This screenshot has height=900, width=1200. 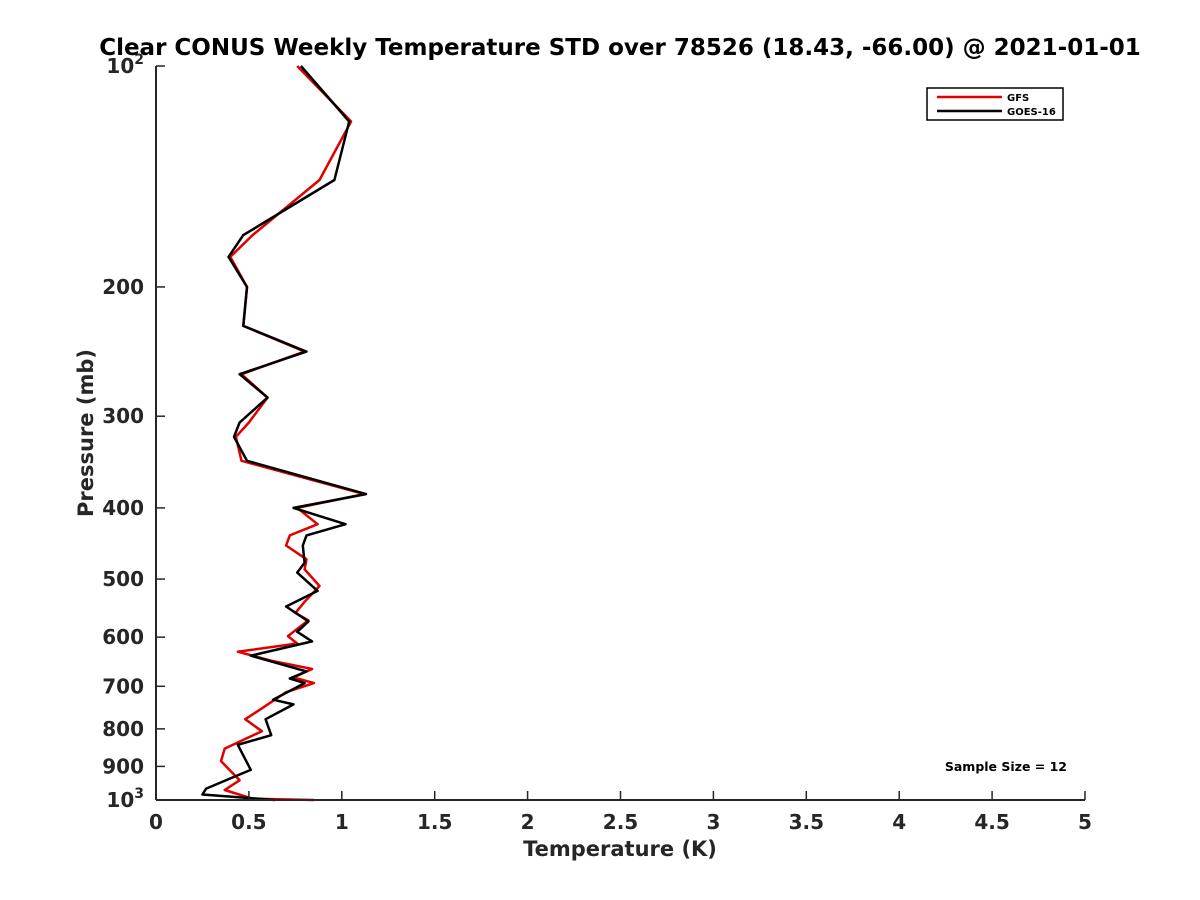 What do you see at coordinates (123, 416) in the screenshot?
I see `y-tick-label: 300` at bounding box center [123, 416].